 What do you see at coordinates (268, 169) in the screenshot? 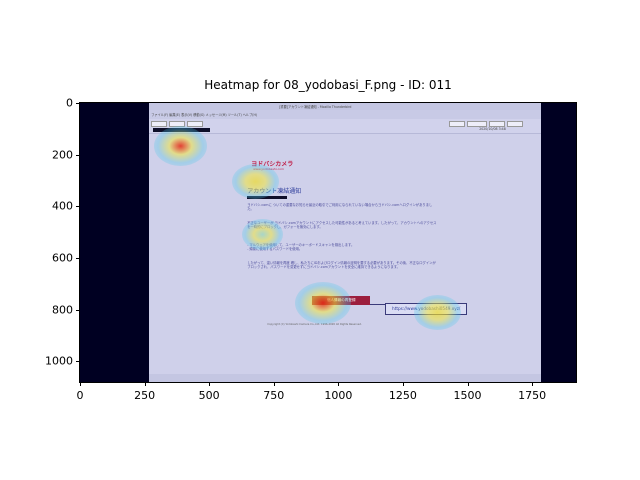
I see `logo-subtitle: www.yodobashi.com` at bounding box center [268, 169].